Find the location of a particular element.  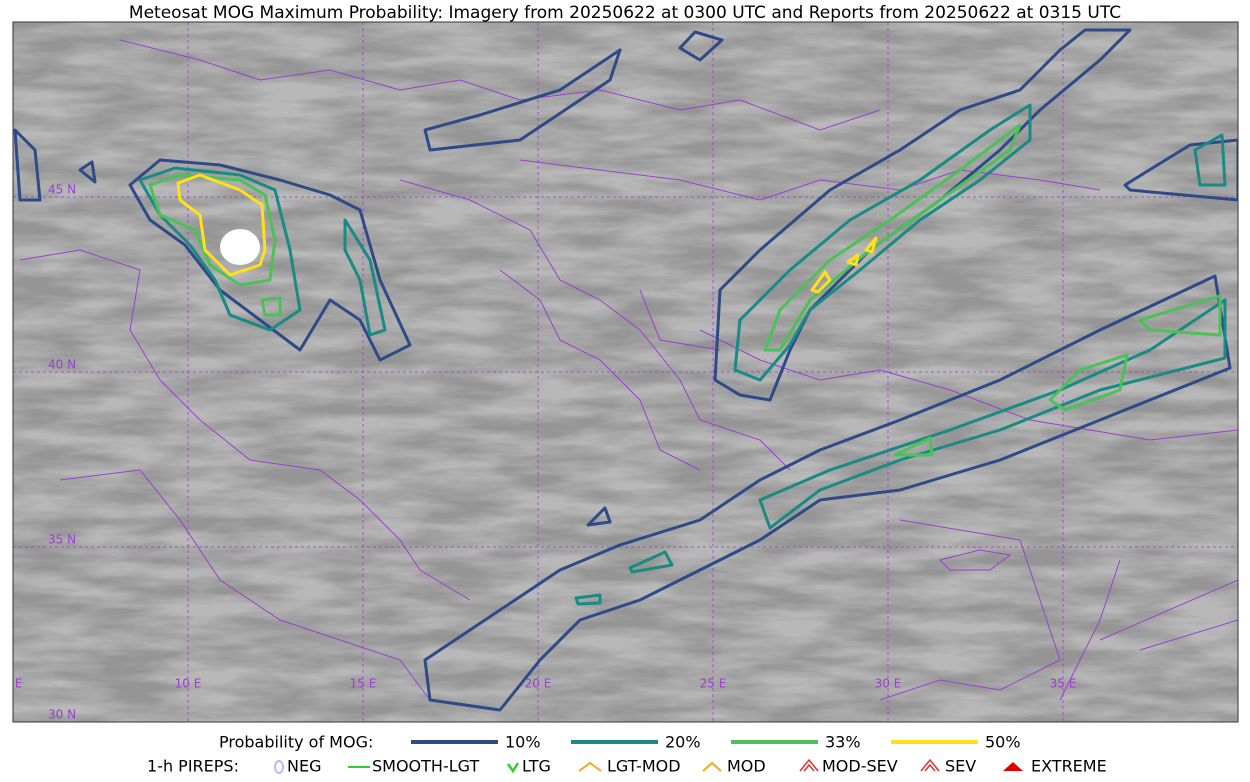

lat-label: 40 N is located at coordinates (62, 365).